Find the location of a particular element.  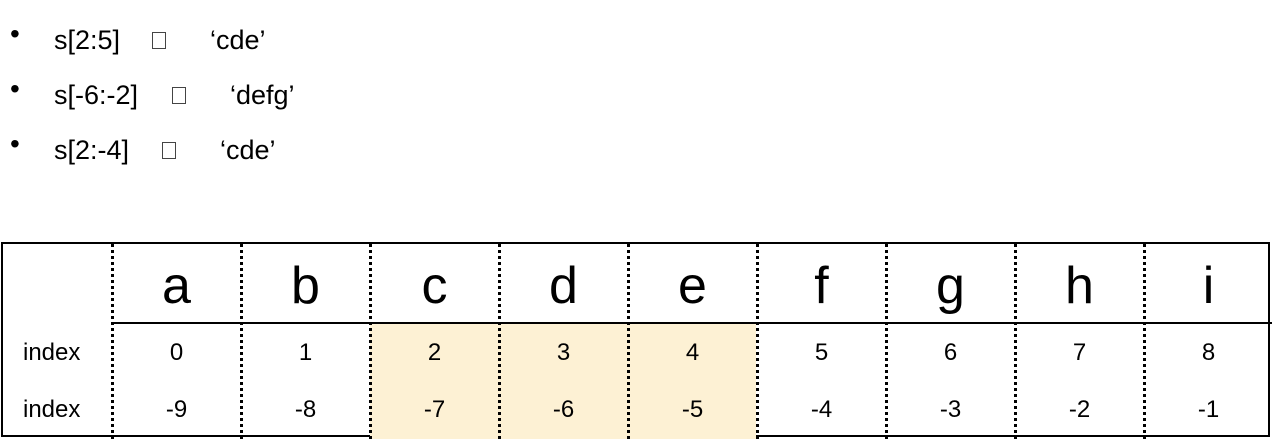

char-cell: c is located at coordinates (434, 286).